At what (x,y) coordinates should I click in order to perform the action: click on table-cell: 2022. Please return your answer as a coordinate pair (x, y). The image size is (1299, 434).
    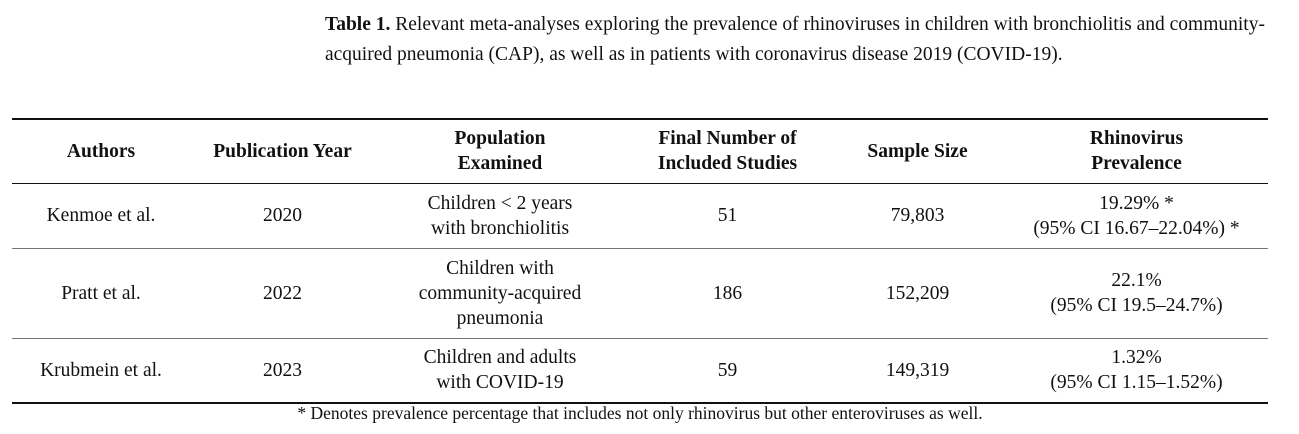
    Looking at the image, I should click on (282, 293).